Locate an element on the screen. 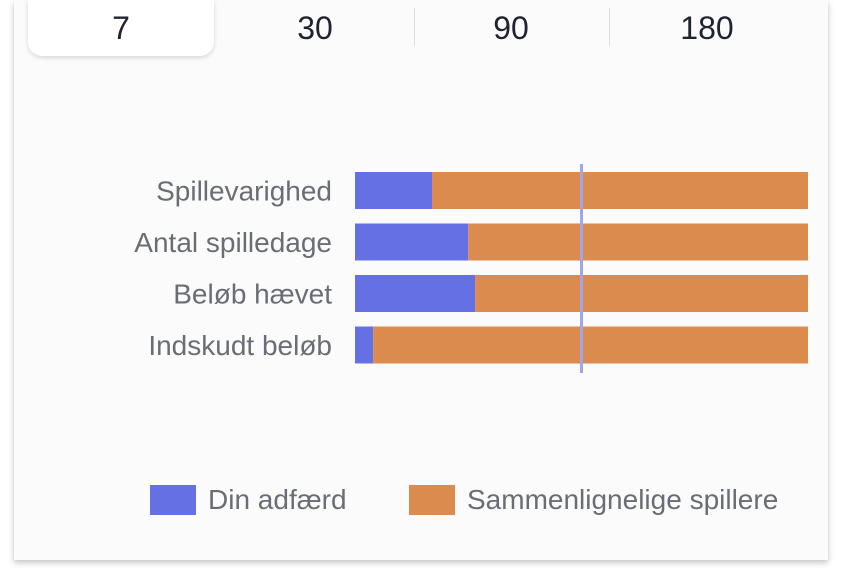  legend-swatch-sammenlignelige is located at coordinates (432, 500).